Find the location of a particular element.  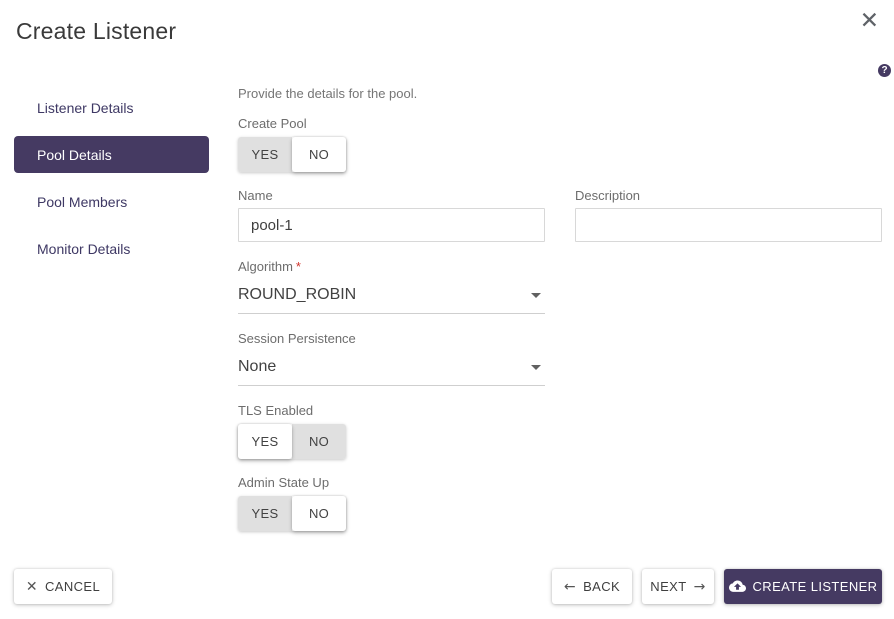

arrow-right-icon: → is located at coordinates (699, 586).